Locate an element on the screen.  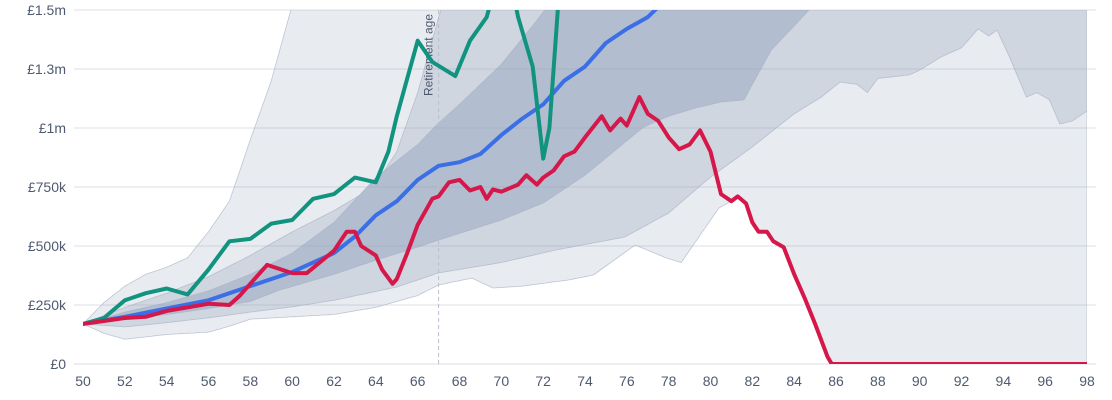
x-tick-label: 98 is located at coordinates (1087, 381).